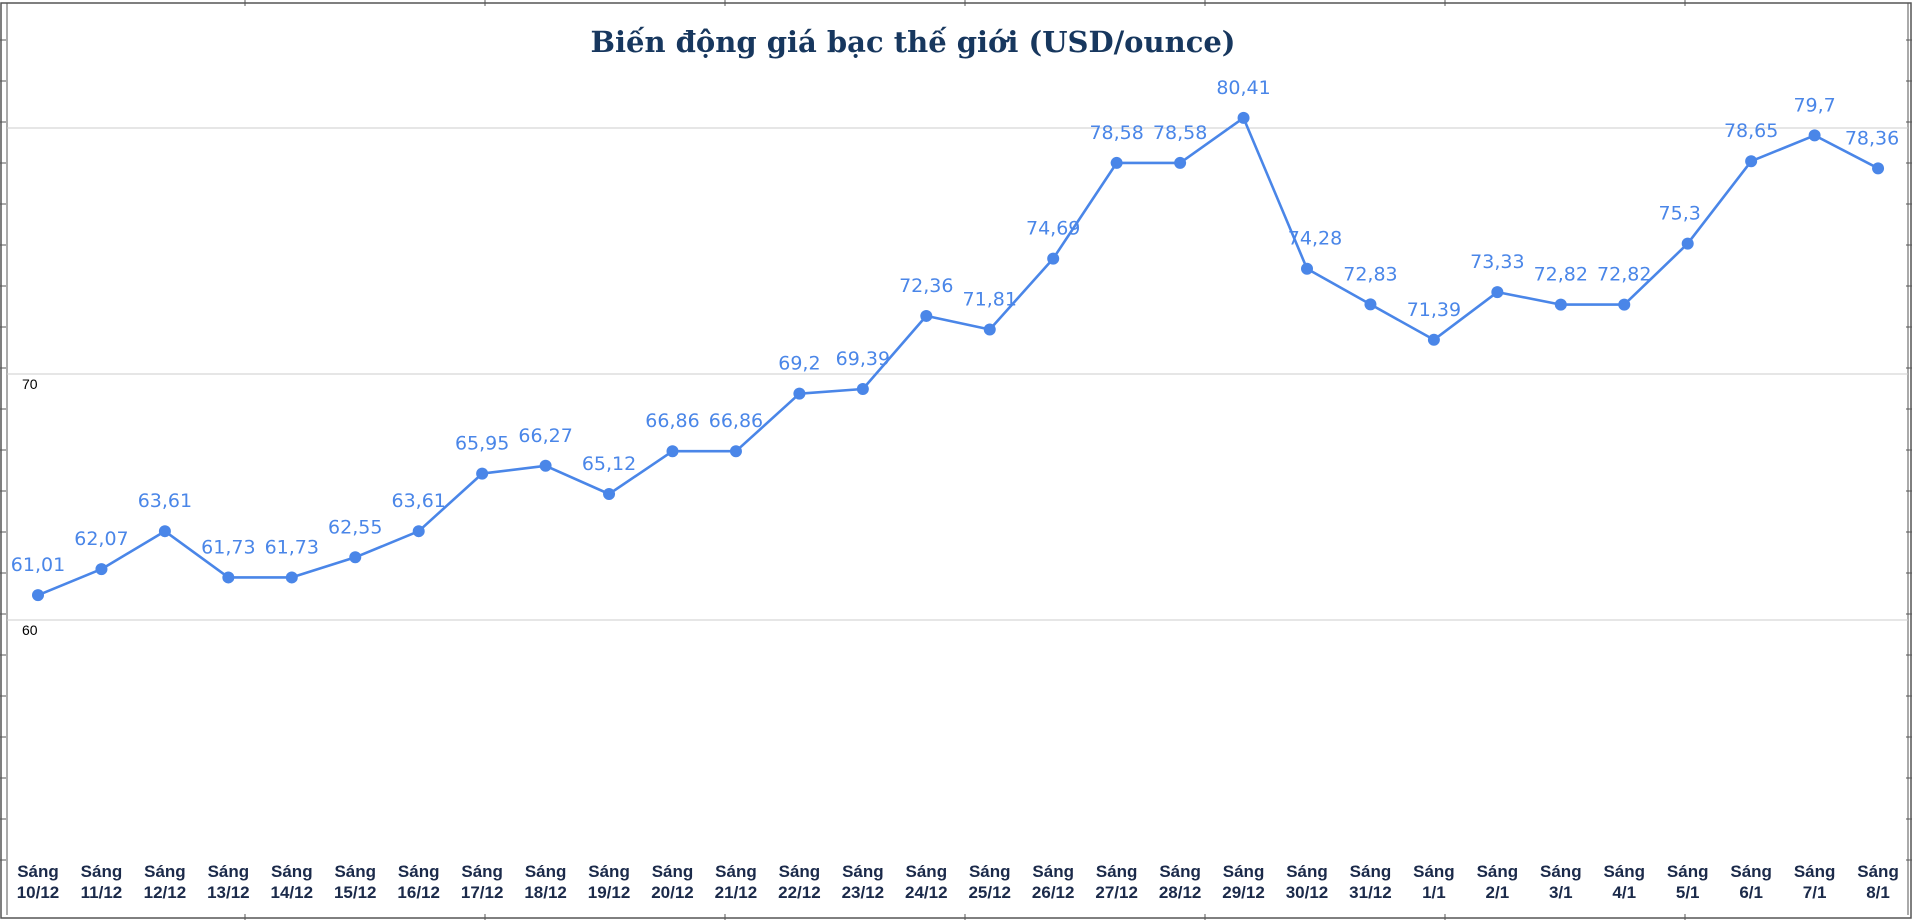 This screenshot has height=920, width=1912. I want to click on data-label: 75,3, so click(1680, 214).